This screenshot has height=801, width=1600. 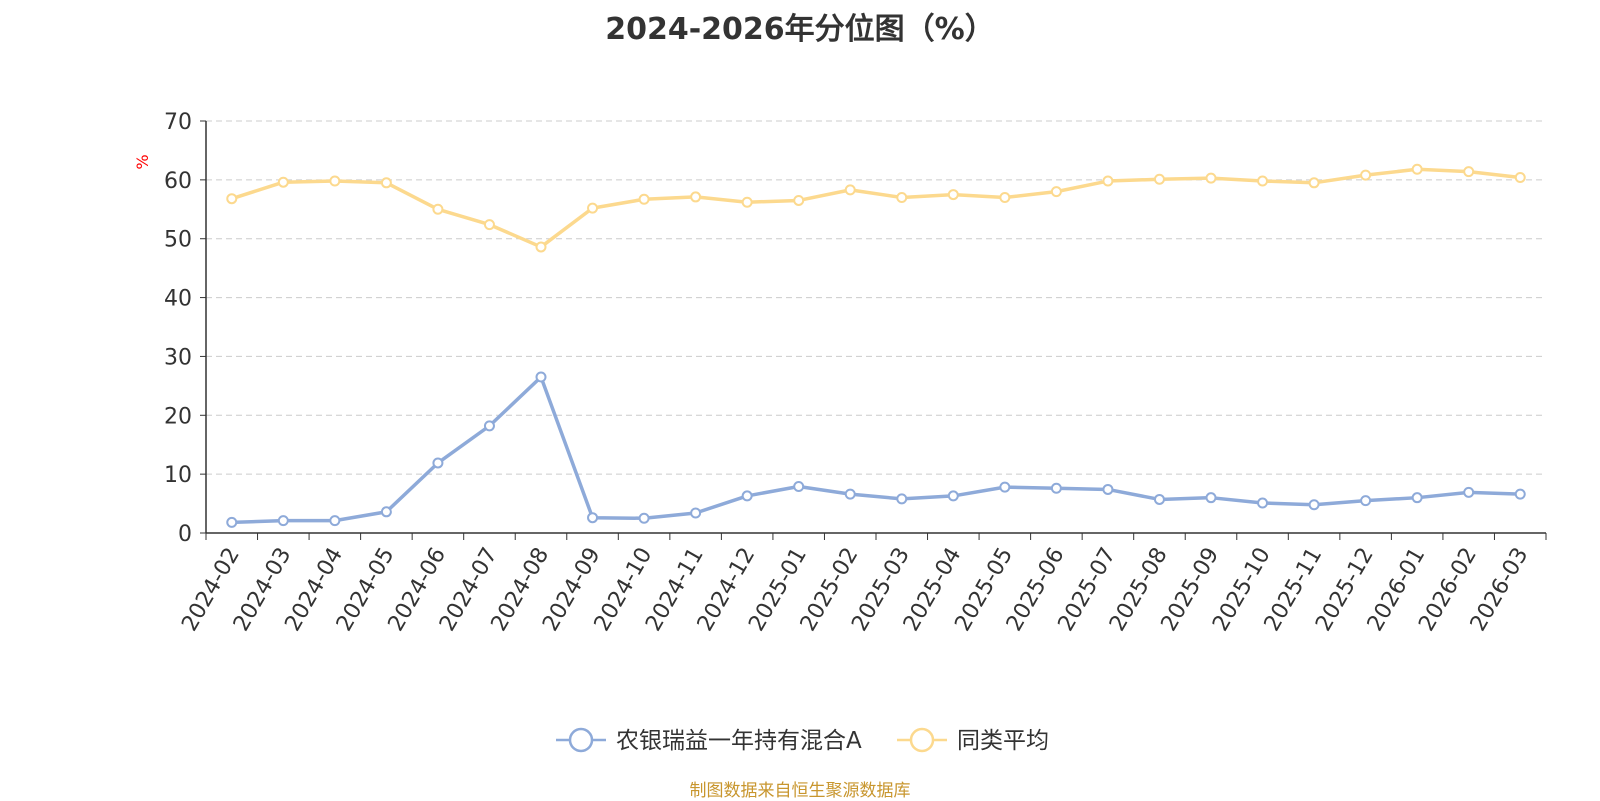 I want to click on chart-title: 2024-2026年分位图（%）, so click(x=800, y=29).